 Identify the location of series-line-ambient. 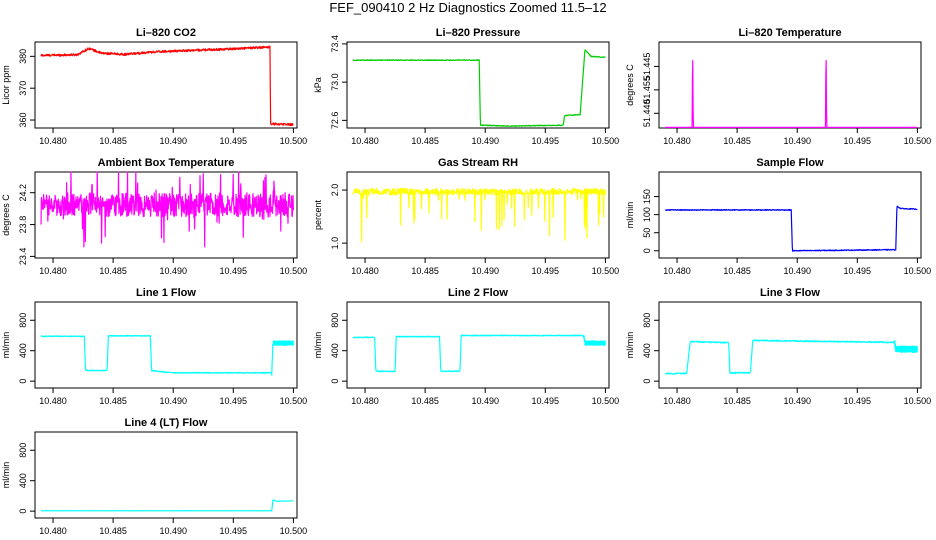
(167, 209).